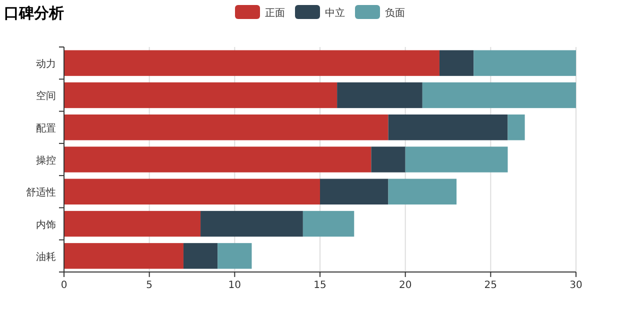 The height and width of the screenshot is (320, 640). Describe the element at coordinates (576, 285) in the screenshot. I see `x-tick-label: 30` at that location.